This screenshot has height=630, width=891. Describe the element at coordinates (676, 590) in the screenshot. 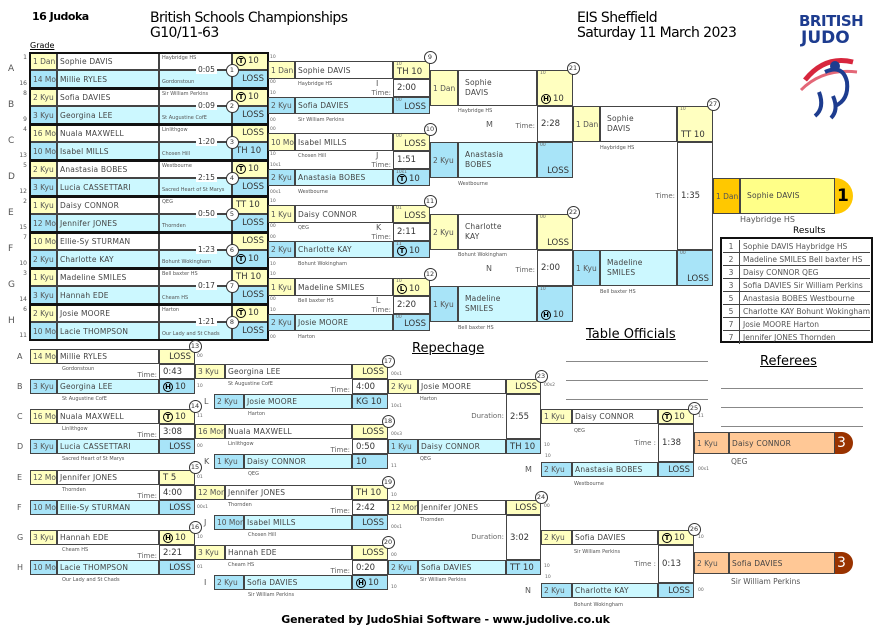

I see `score-cell: LOSS` at that location.